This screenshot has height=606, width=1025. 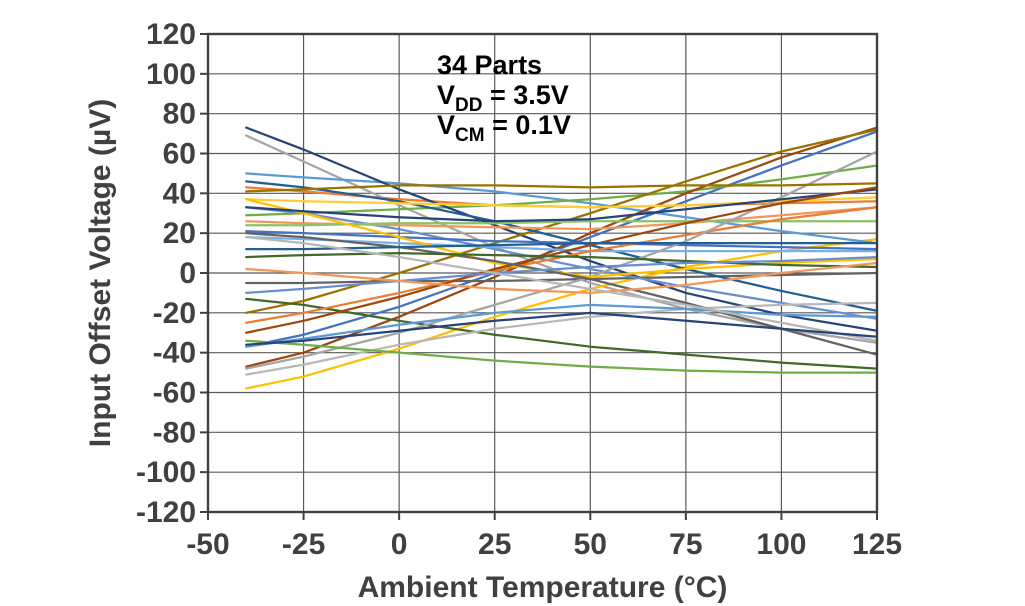 What do you see at coordinates (179, 154) in the screenshot?
I see `y-tick-label: 60` at bounding box center [179, 154].